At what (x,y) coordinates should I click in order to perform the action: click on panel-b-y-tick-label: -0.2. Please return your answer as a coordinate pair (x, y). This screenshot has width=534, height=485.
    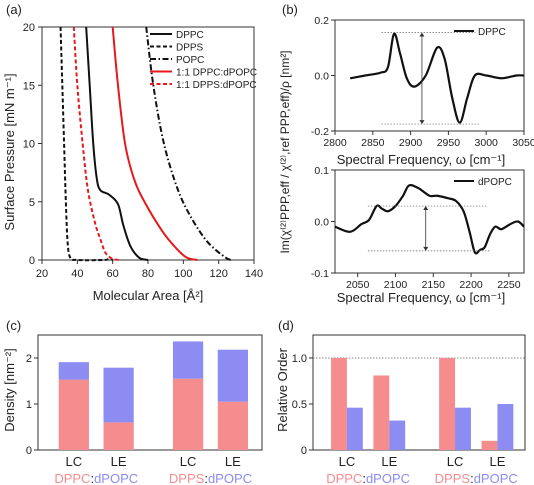
    Looking at the image, I should click on (320, 132).